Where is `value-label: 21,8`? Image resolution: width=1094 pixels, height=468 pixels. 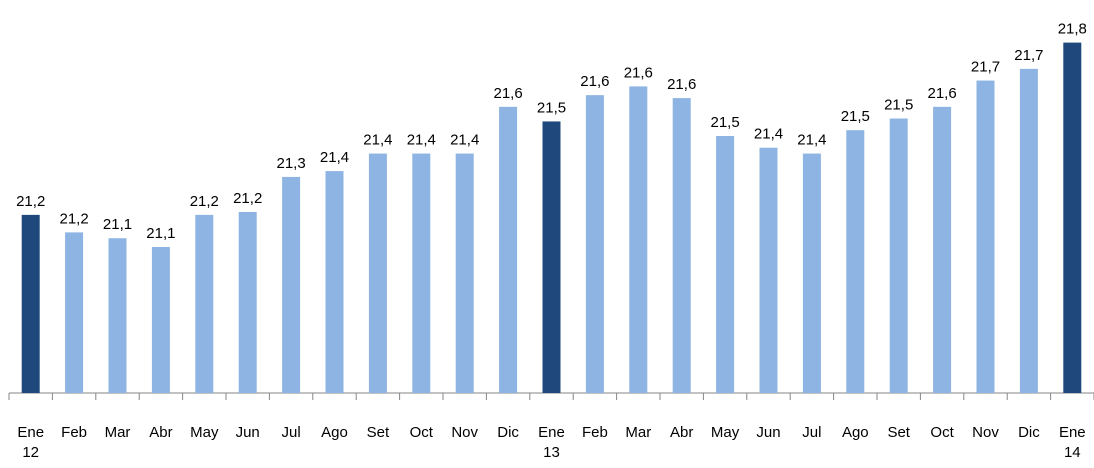
value-label: 21,8 is located at coordinates (1072, 29).